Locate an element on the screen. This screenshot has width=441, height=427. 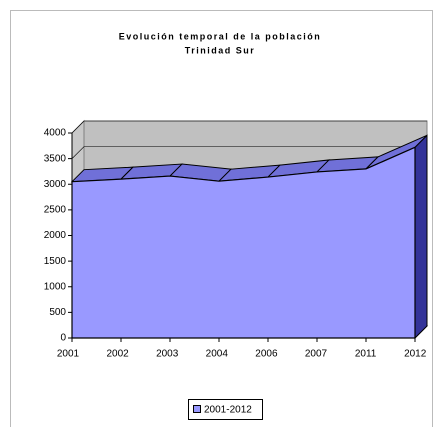
y-tick-label: 2500 is located at coordinates (55, 210).